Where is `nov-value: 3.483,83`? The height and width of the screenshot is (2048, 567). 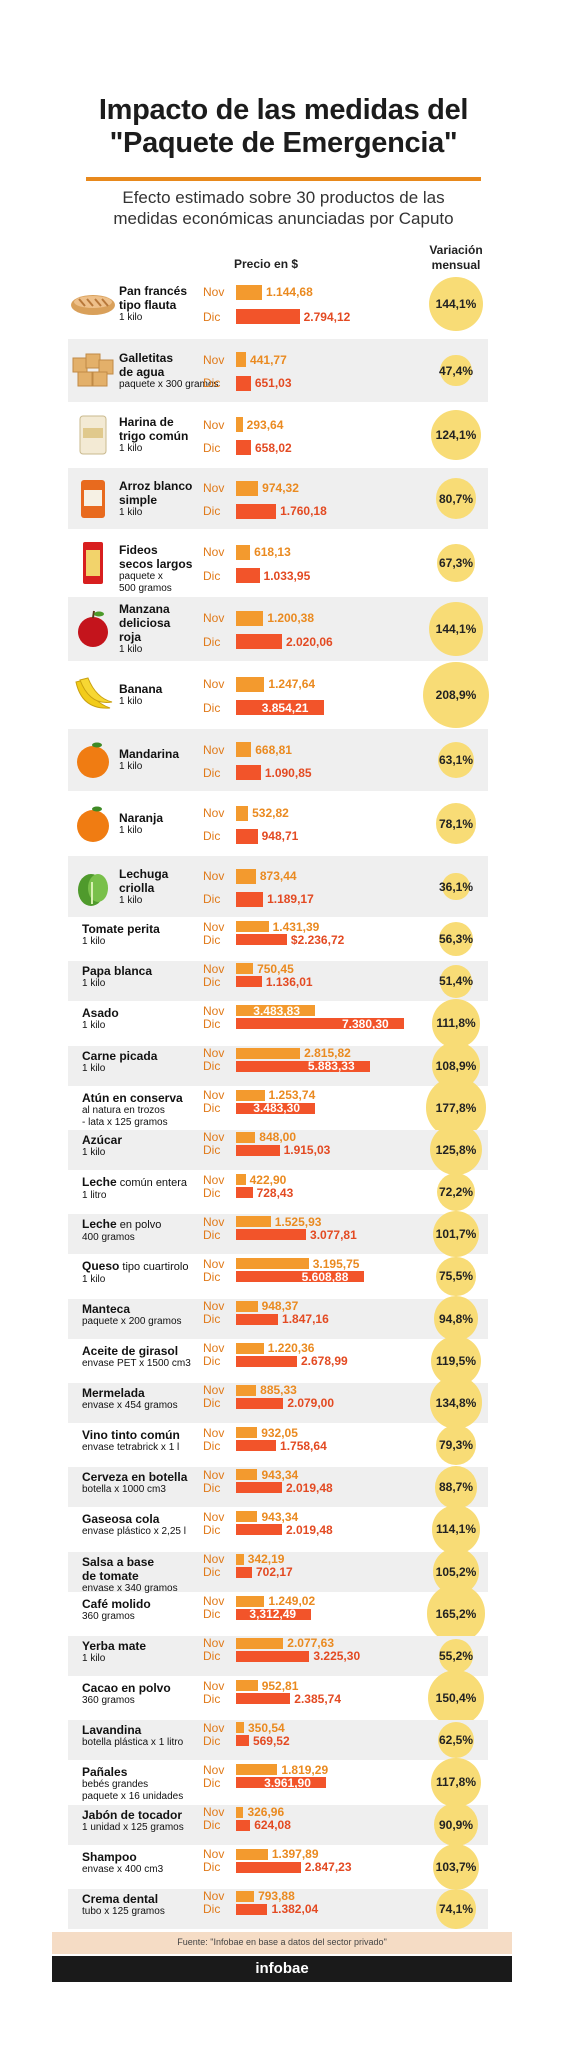 nov-value: 3.483,83 is located at coordinates (277, 1010).